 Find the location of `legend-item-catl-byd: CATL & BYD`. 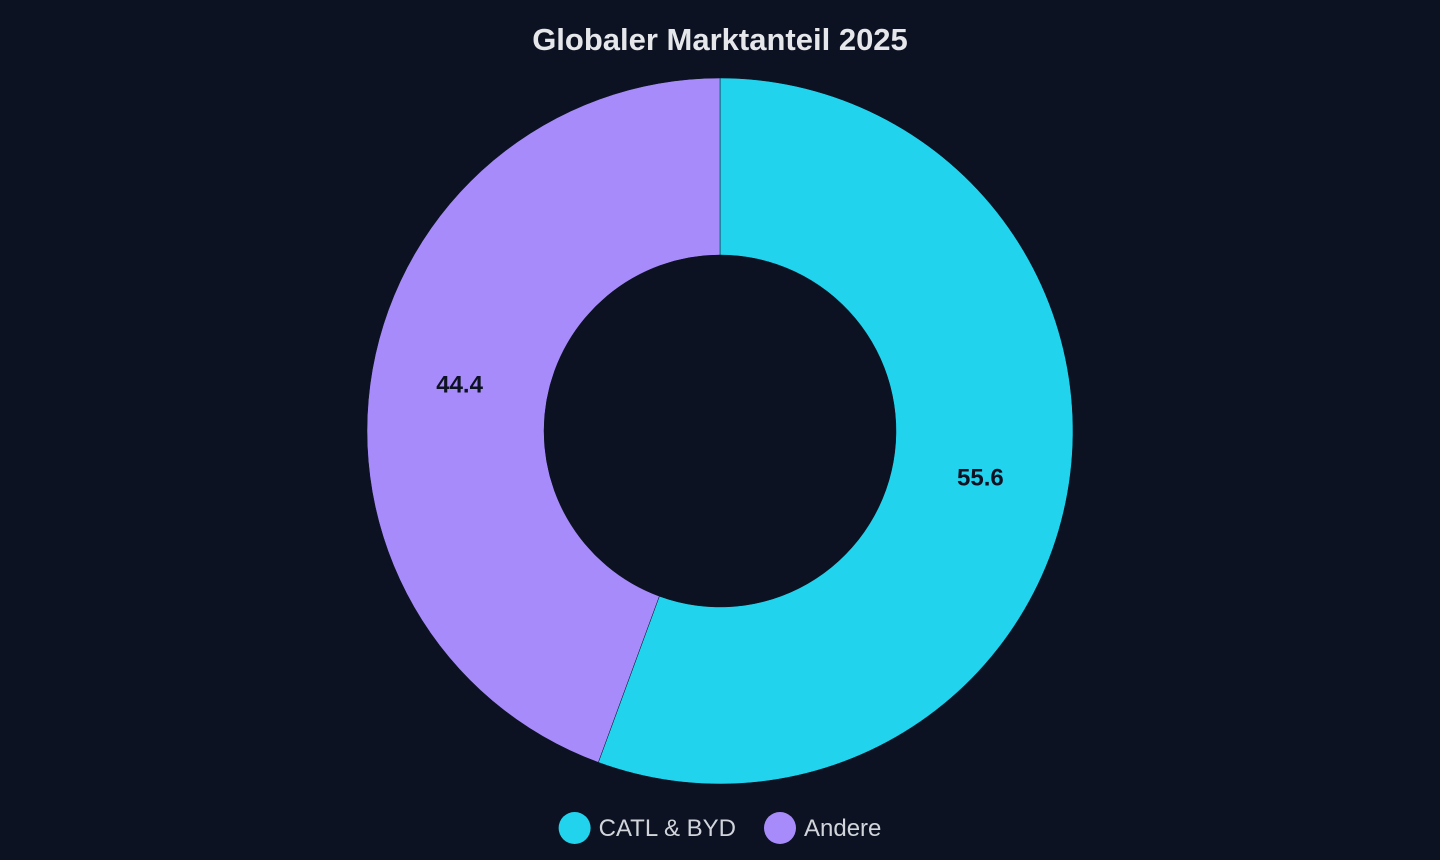

legend-item-catl-byd: CATL & BYD is located at coordinates (647, 828).